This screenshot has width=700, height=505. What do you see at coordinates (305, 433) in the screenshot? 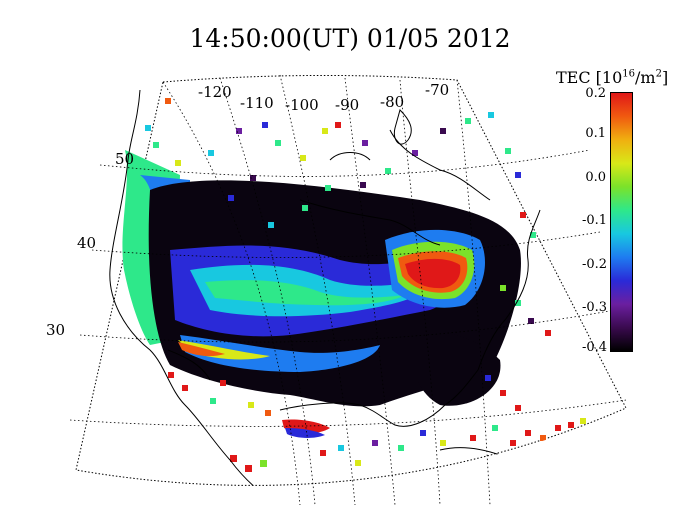
I see `tec-gulf-blue` at bounding box center [305, 433].